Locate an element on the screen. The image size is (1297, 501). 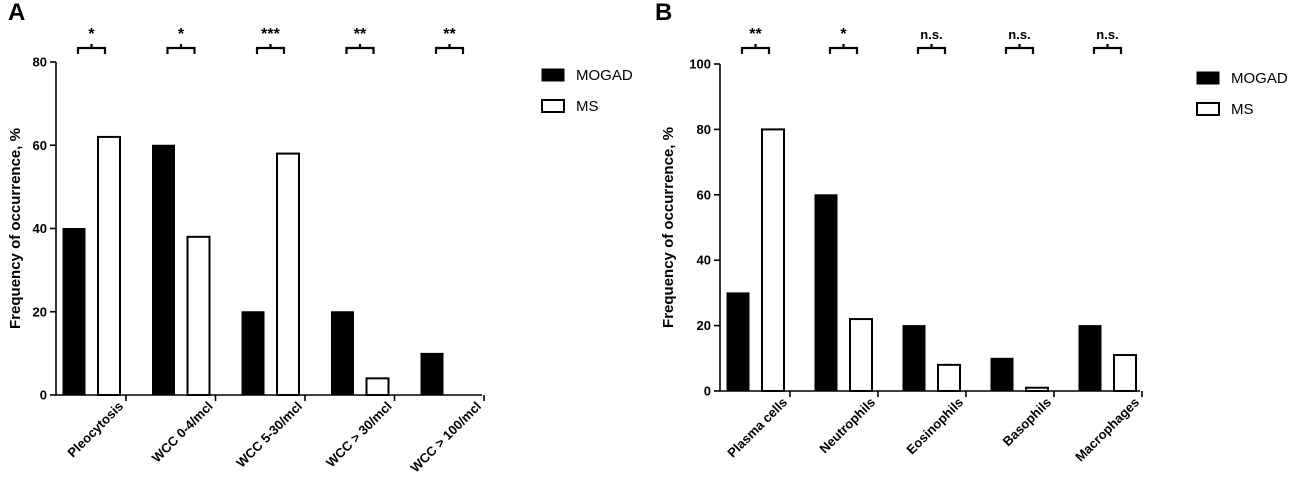
bar-ms-pleocytosis is located at coordinates (109, 266).